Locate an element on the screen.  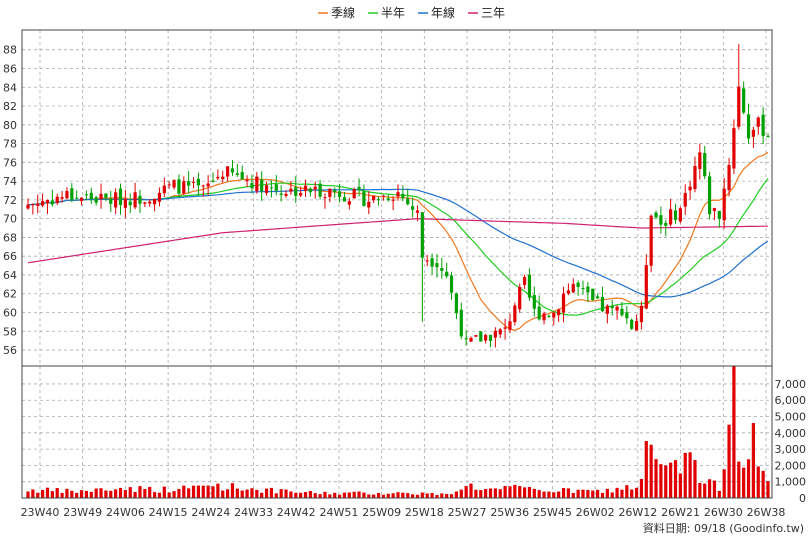
price-tick-label: 68 is located at coordinates (10, 237).